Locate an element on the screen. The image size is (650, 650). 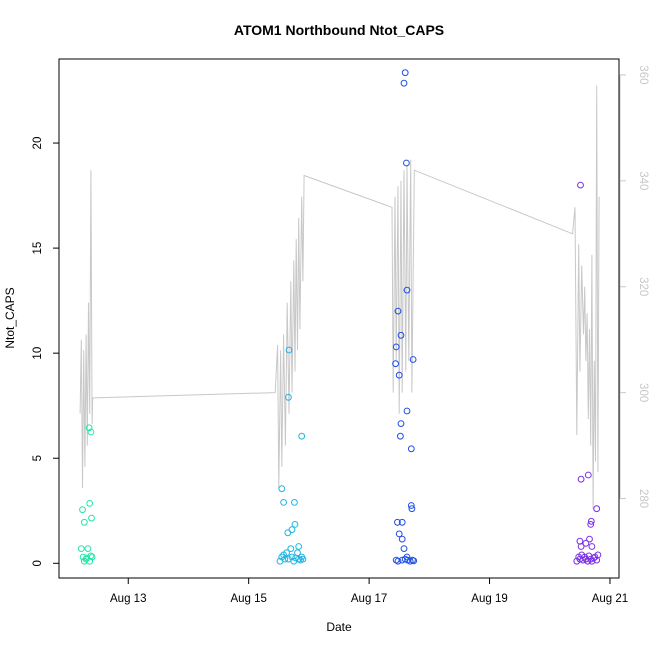
y-tick-label: 5 is located at coordinates (38, 458).